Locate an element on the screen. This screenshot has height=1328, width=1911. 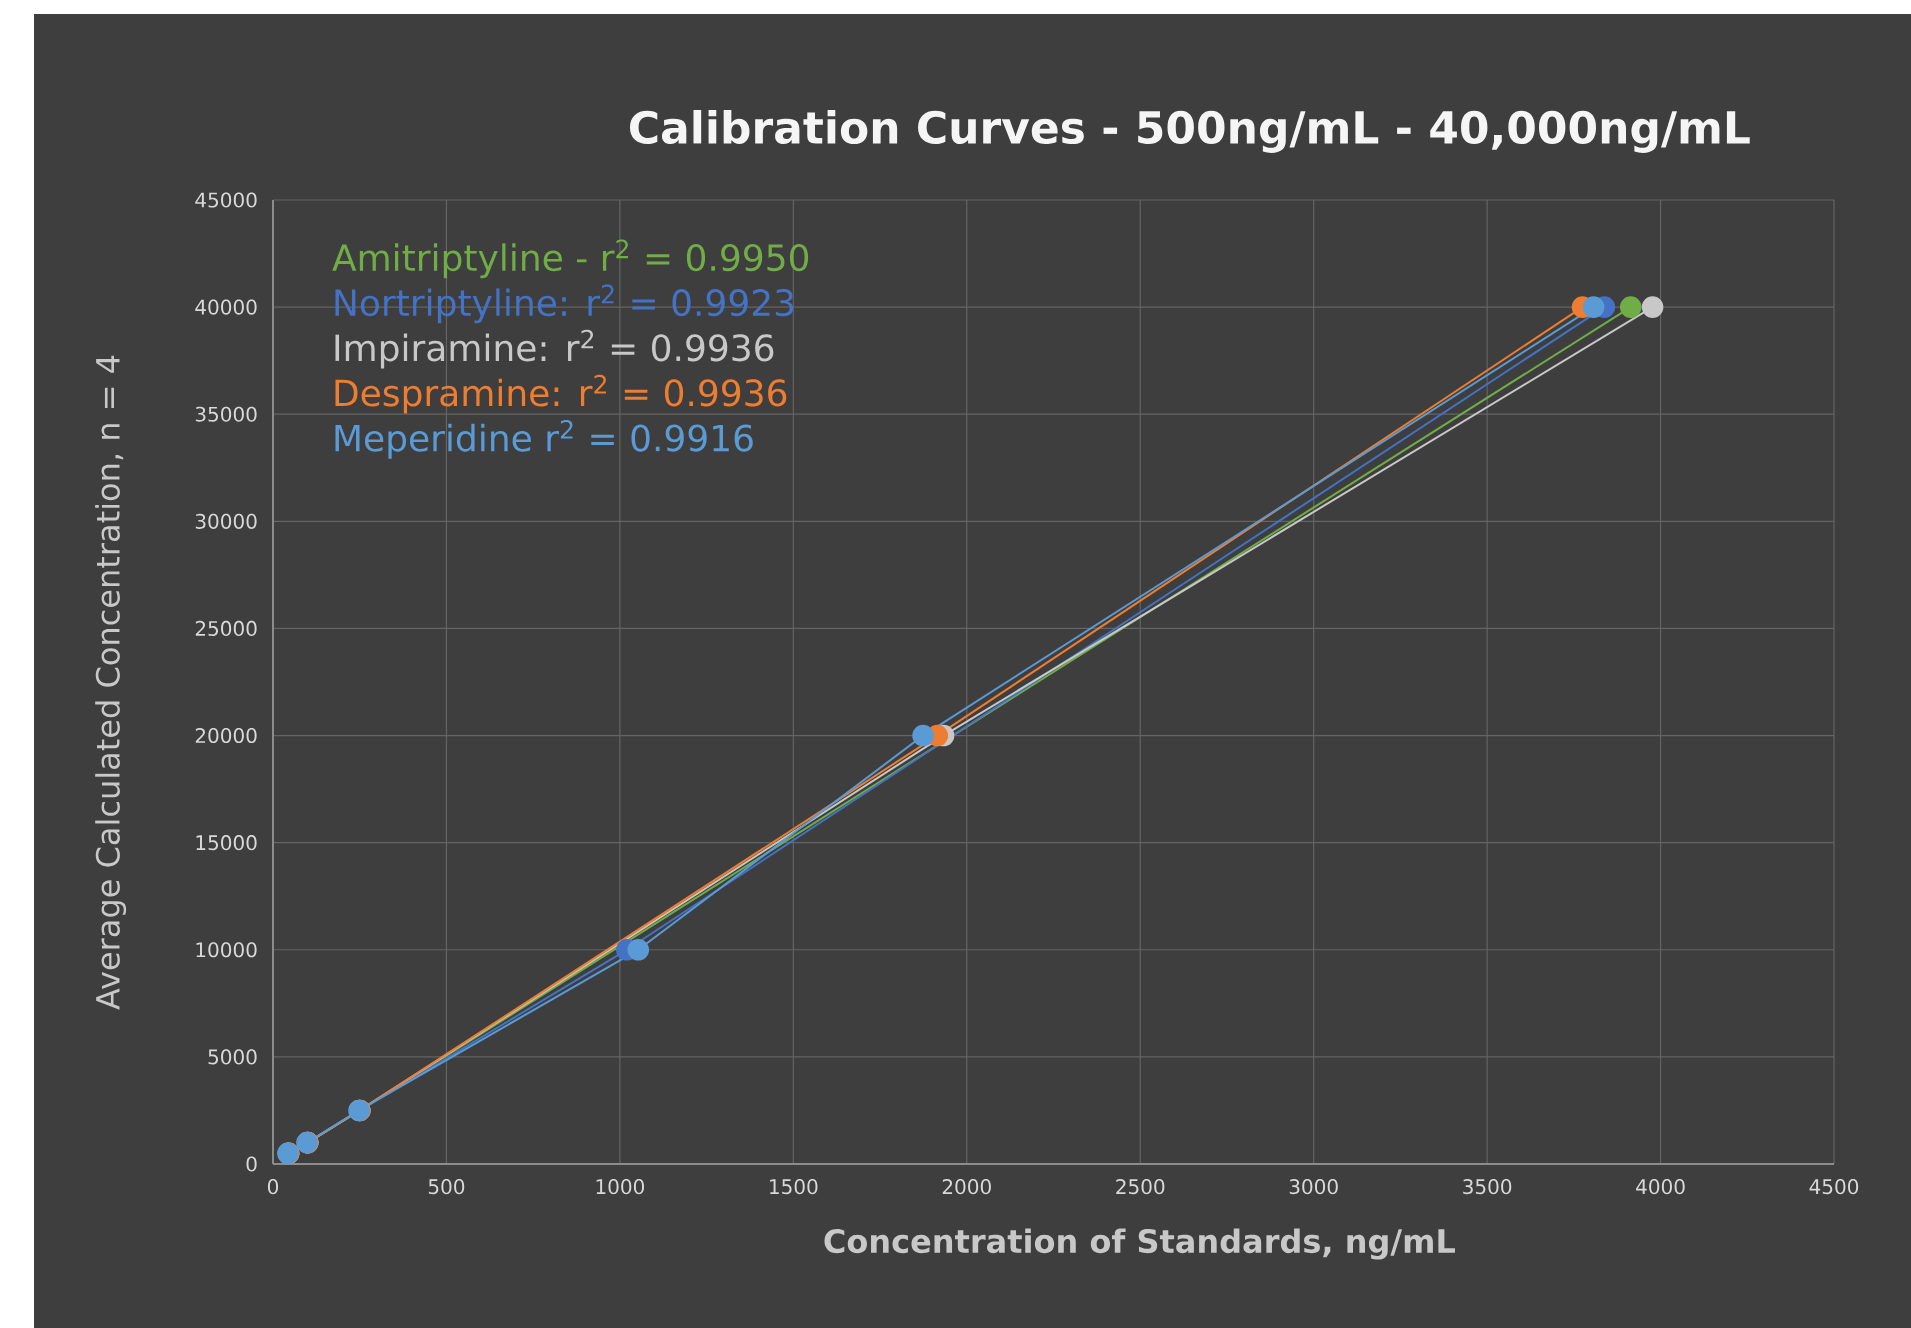
x-tick-label: 4500 is located at coordinates (1834, 1187).